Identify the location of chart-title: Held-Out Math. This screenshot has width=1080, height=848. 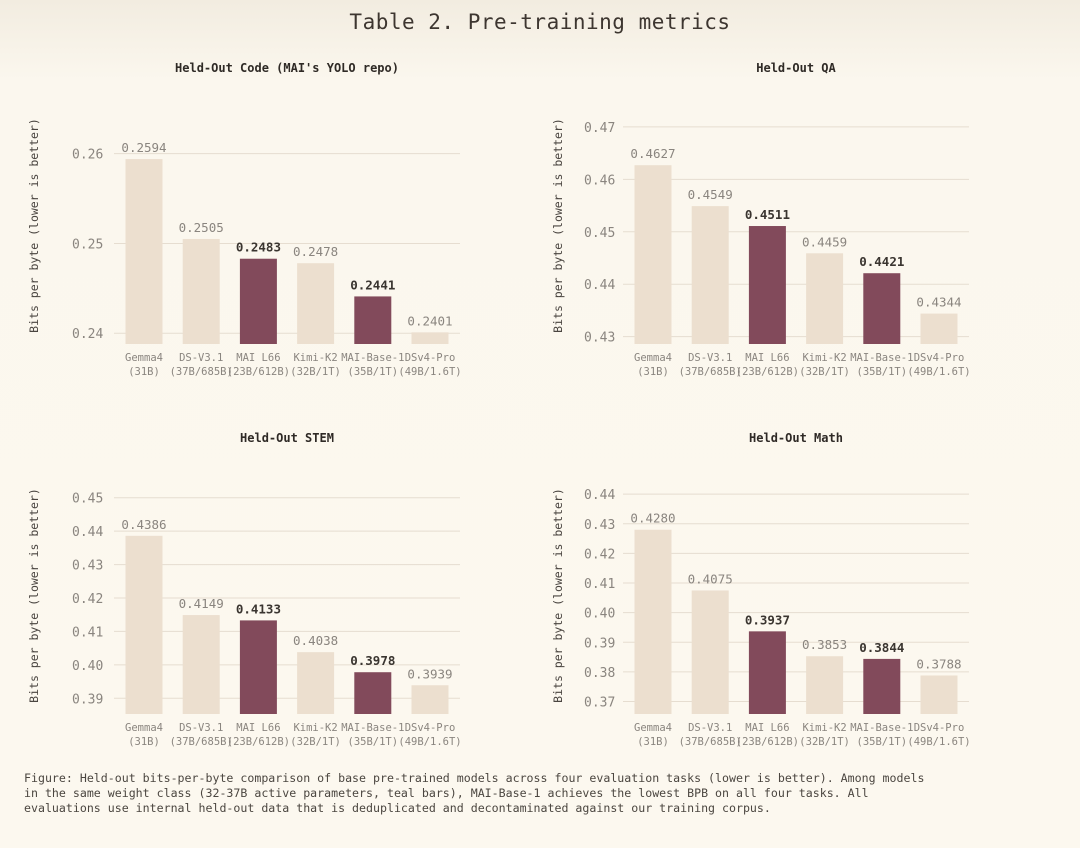
(796, 438).